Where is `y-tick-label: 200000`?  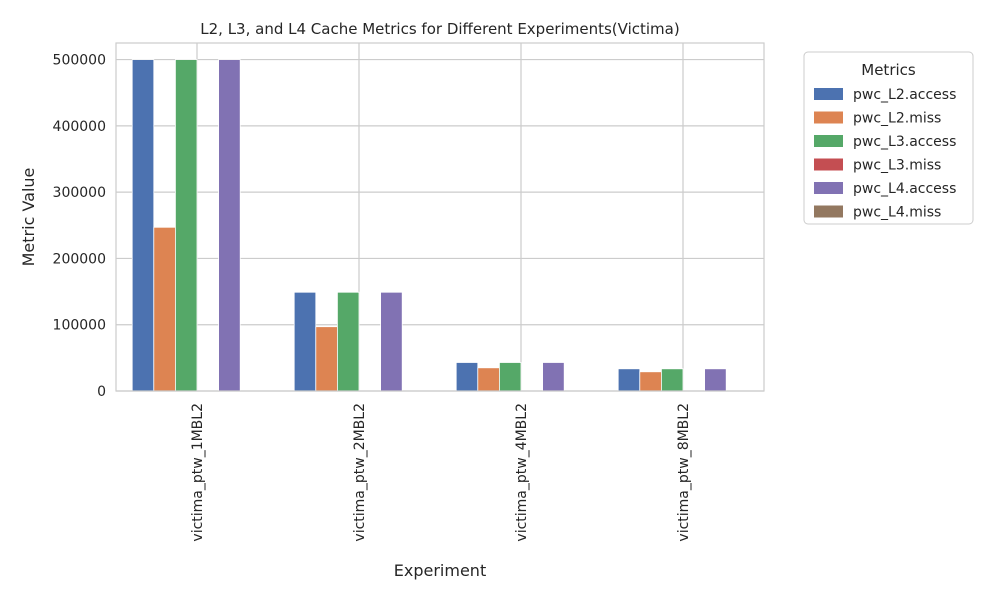
y-tick-label: 200000 is located at coordinates (79, 259).